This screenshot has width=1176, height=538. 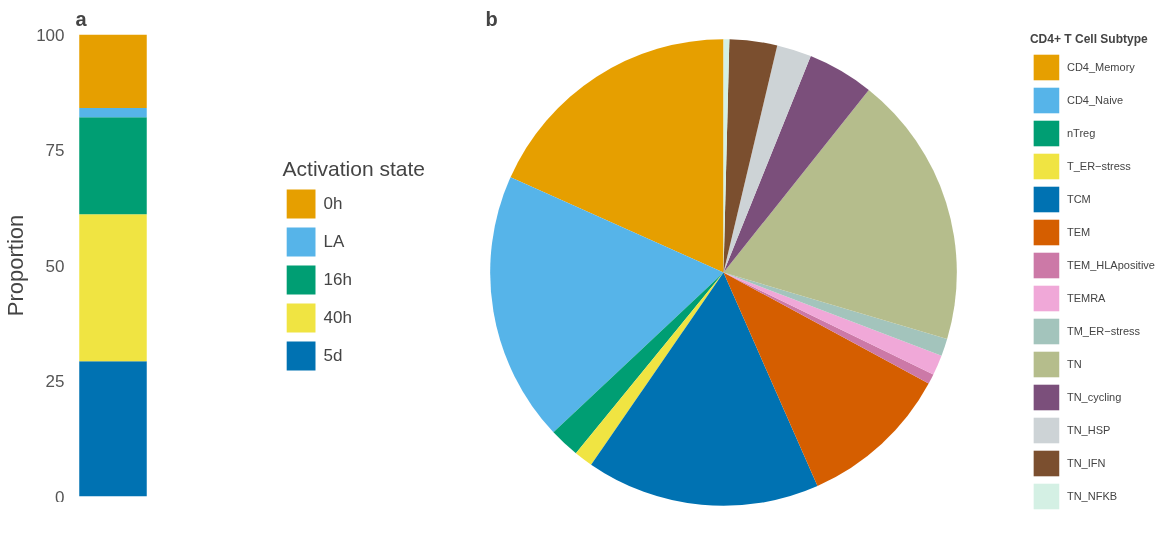 What do you see at coordinates (334, 241) in the screenshot?
I see `legend-label: LA` at bounding box center [334, 241].